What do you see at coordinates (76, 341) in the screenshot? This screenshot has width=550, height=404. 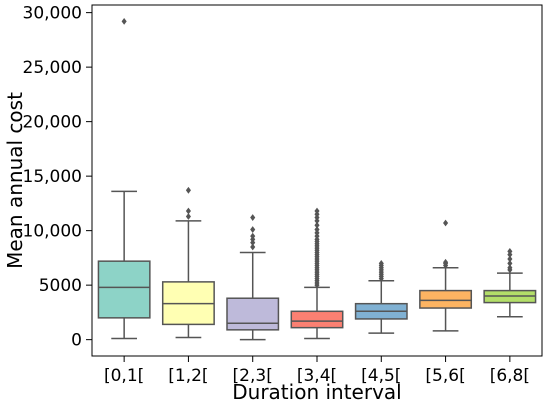 I see `y-tick-label: 0` at bounding box center [76, 341].